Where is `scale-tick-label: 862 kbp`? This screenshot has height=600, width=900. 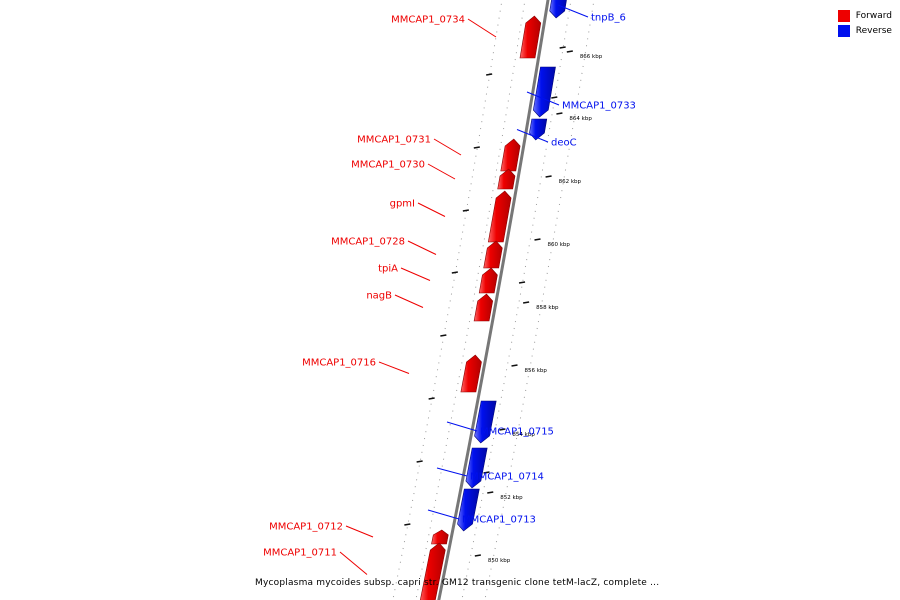 scale-tick-label: 862 kbp is located at coordinates (570, 182).